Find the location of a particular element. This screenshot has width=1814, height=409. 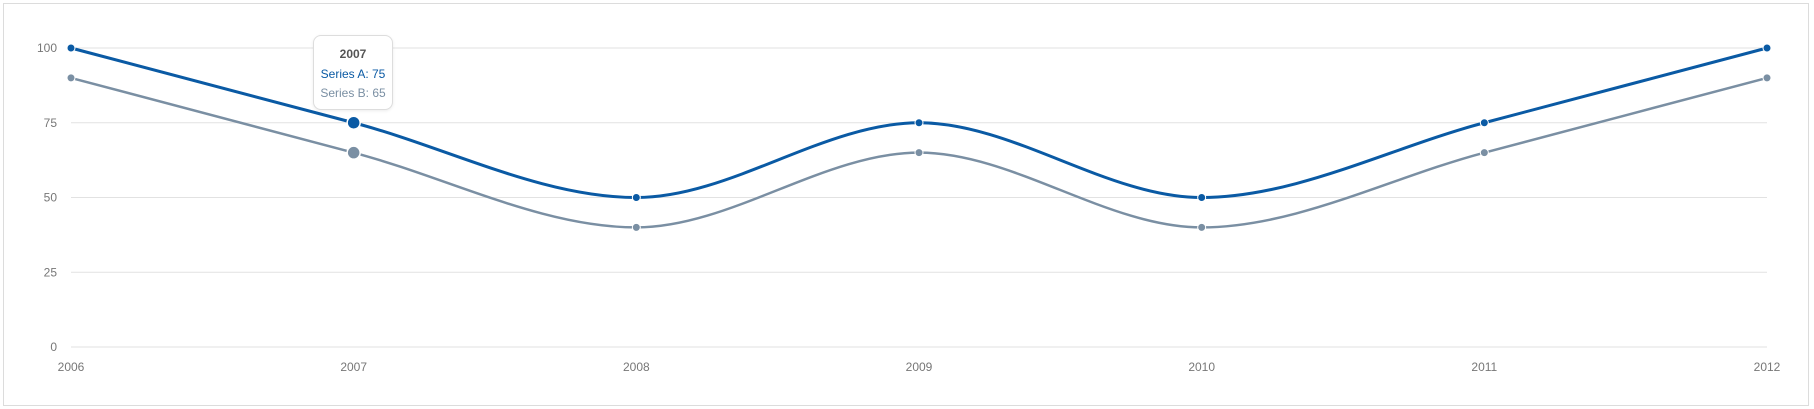

tooltip-row-series-b: Series B: 65 is located at coordinates (353, 93).